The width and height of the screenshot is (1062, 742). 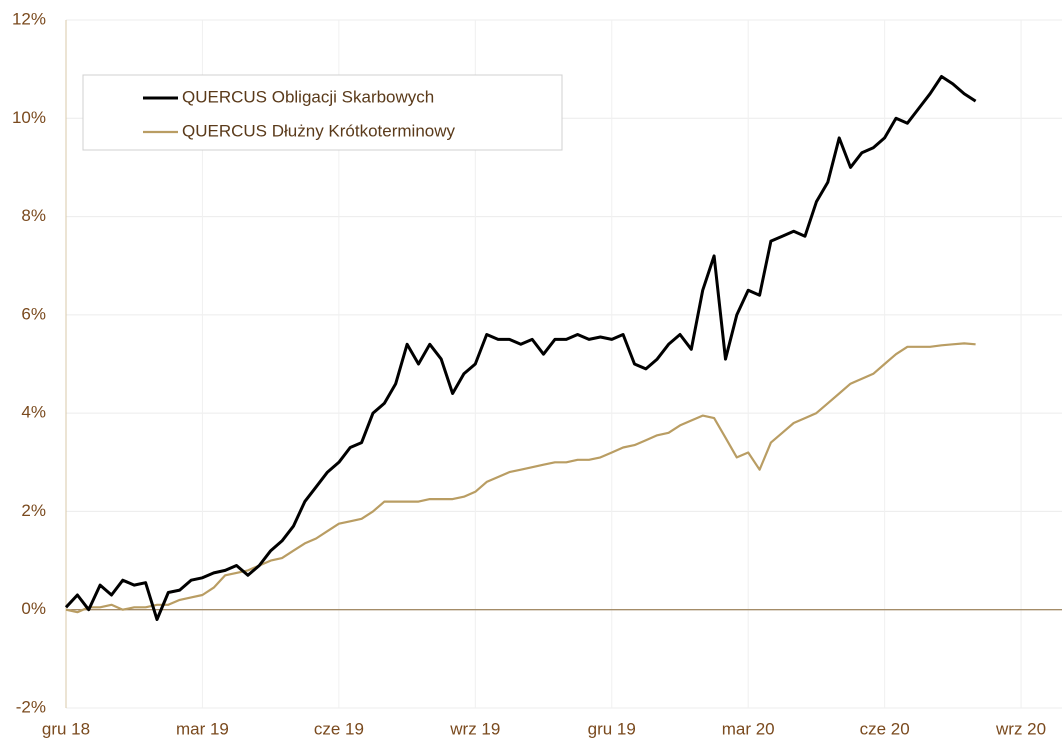 What do you see at coordinates (31, 706) in the screenshot?
I see `y-tick-label: -2%` at bounding box center [31, 706].